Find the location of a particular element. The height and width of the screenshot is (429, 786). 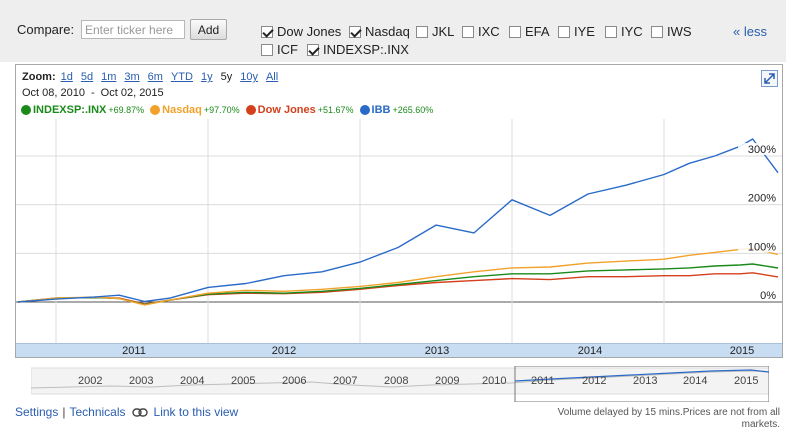

legend-item-dow-jones: Dow Jones +51.67% is located at coordinates (299, 110).